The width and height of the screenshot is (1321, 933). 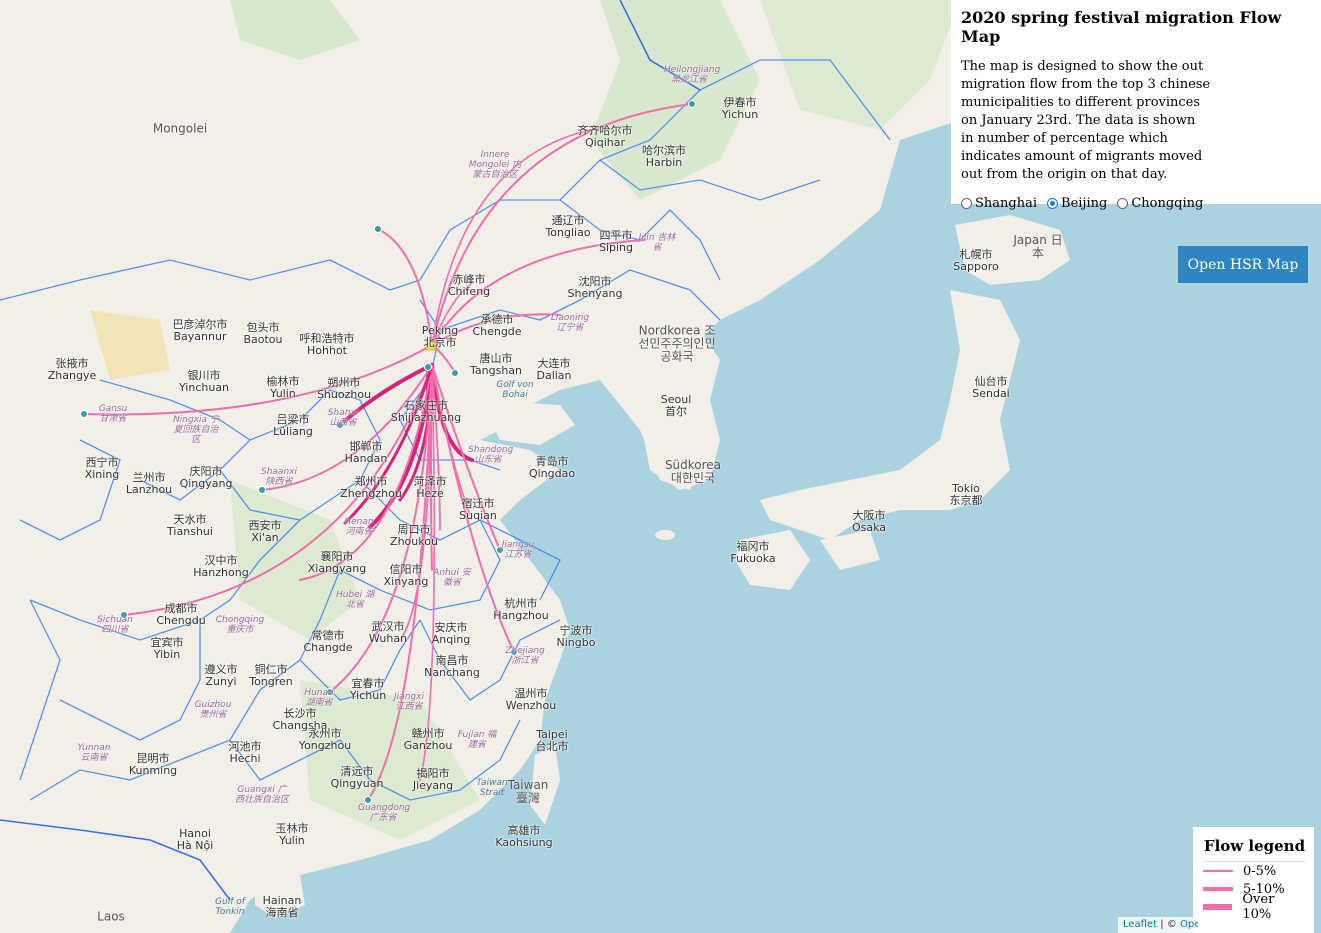 What do you see at coordinates (325, 739) in the screenshot?
I see `city-label: 永州市 Yongzhou` at bounding box center [325, 739].